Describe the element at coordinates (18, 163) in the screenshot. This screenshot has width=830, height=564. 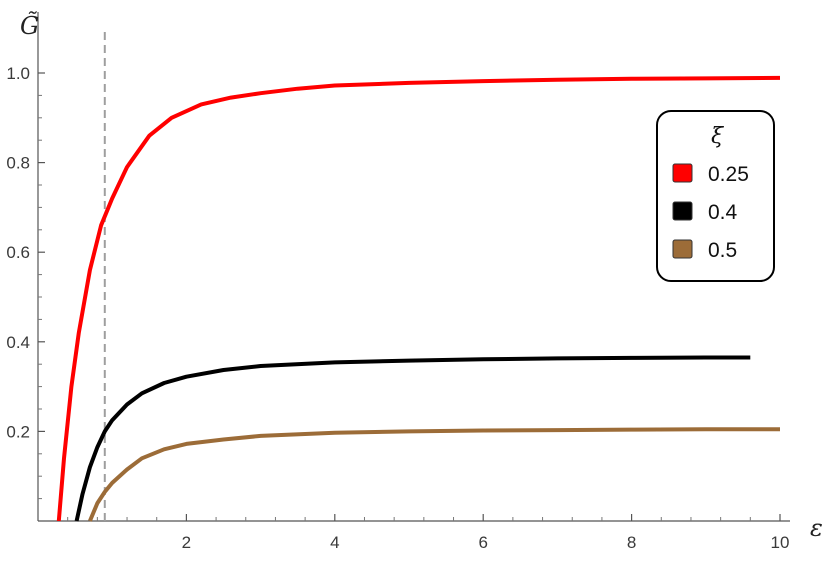
I see `y-tick-label: 0.8` at that location.